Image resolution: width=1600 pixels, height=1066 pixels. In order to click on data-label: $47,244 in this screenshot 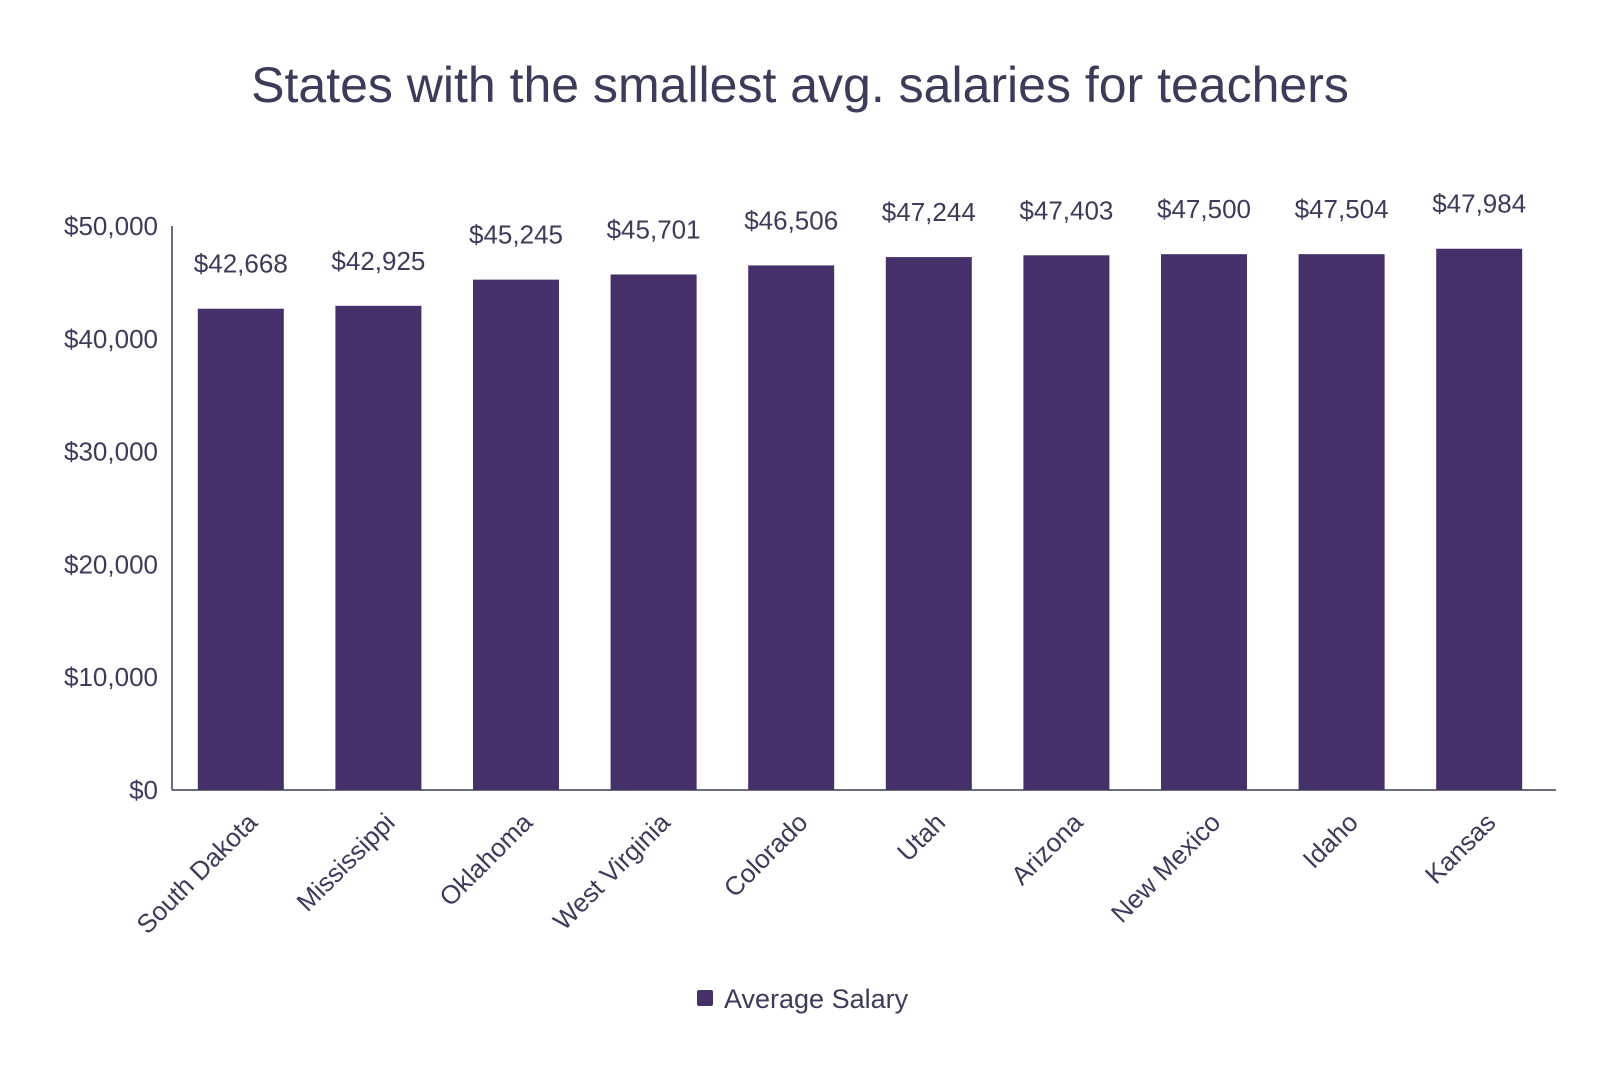, I will do `click(929, 212)`.